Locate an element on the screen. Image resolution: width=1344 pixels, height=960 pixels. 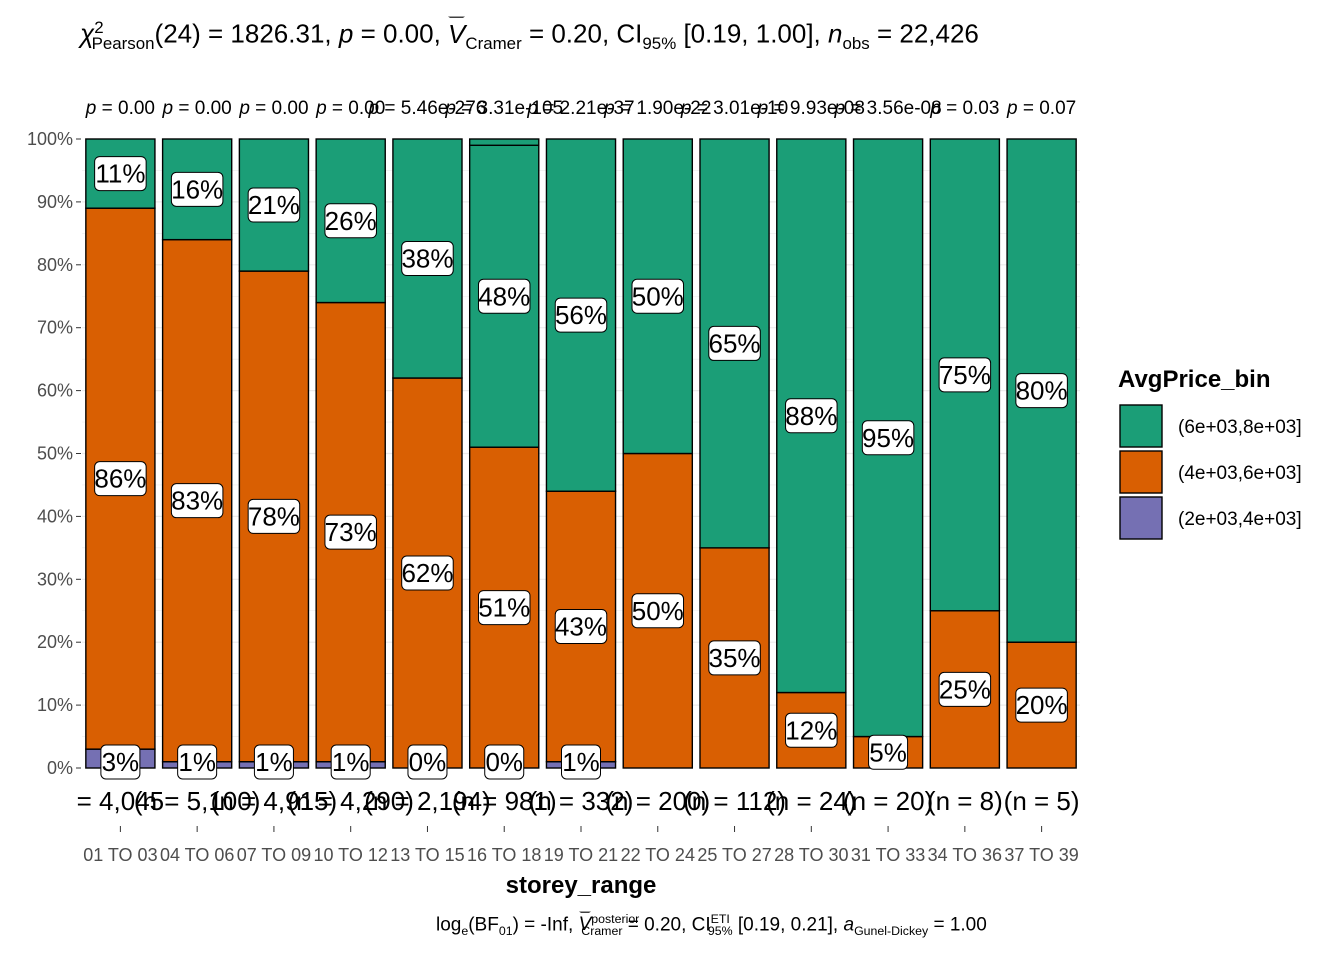
y-tick-label: 60% is located at coordinates (55, 391).